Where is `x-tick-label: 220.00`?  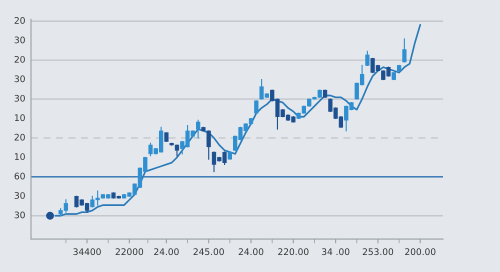
x-tick-label: 220.00 is located at coordinates (293, 252).